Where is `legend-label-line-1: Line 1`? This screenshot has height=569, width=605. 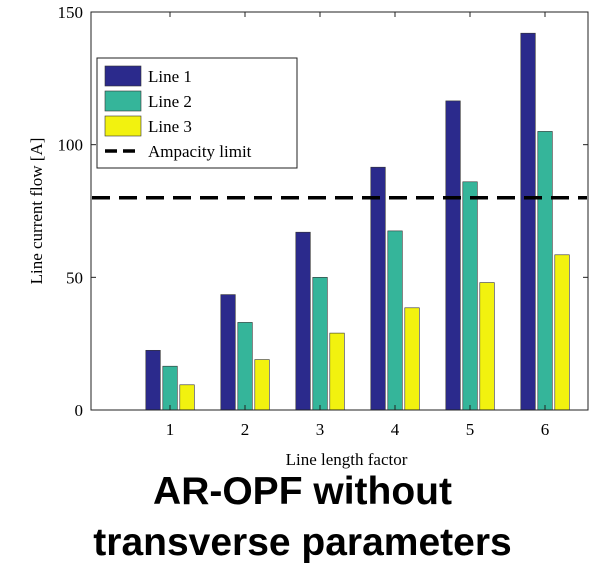 legend-label-line-1: Line 1 is located at coordinates (170, 76).